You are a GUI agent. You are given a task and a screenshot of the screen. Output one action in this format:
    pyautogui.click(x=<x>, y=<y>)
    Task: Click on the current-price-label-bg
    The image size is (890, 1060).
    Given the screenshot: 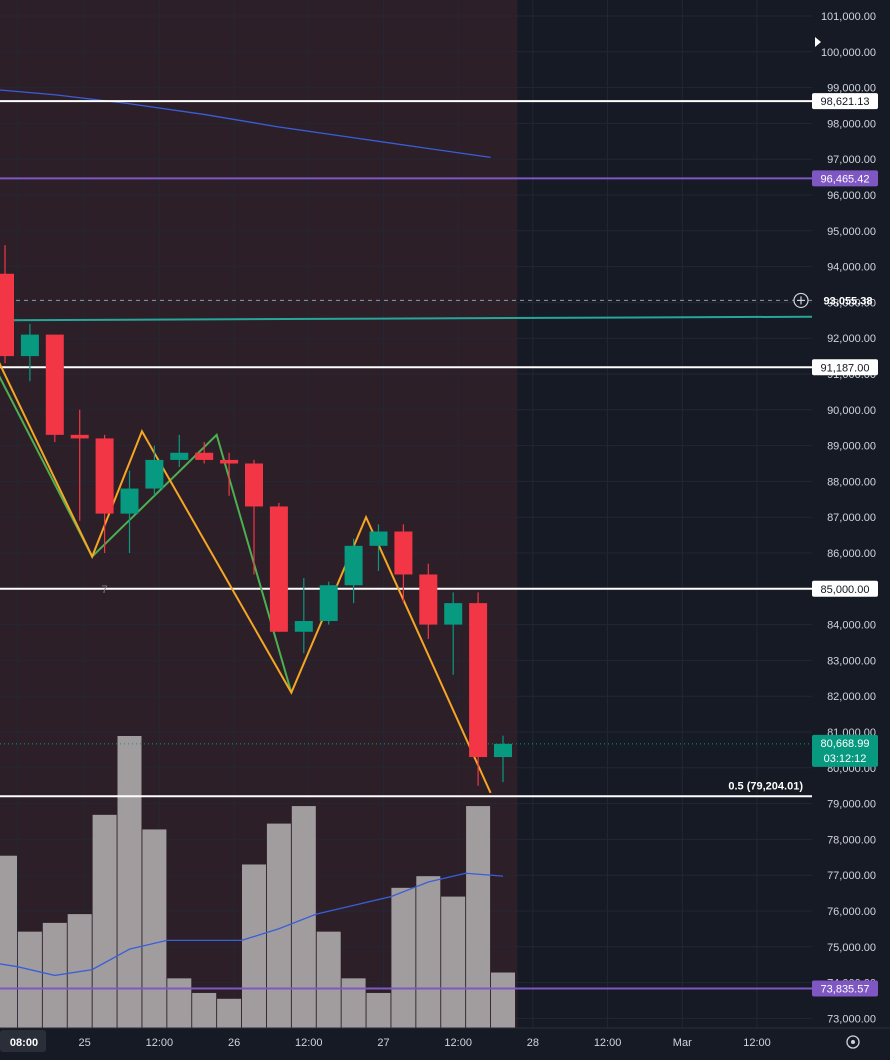 What is the action you would take?
    pyautogui.click(x=845, y=750)
    